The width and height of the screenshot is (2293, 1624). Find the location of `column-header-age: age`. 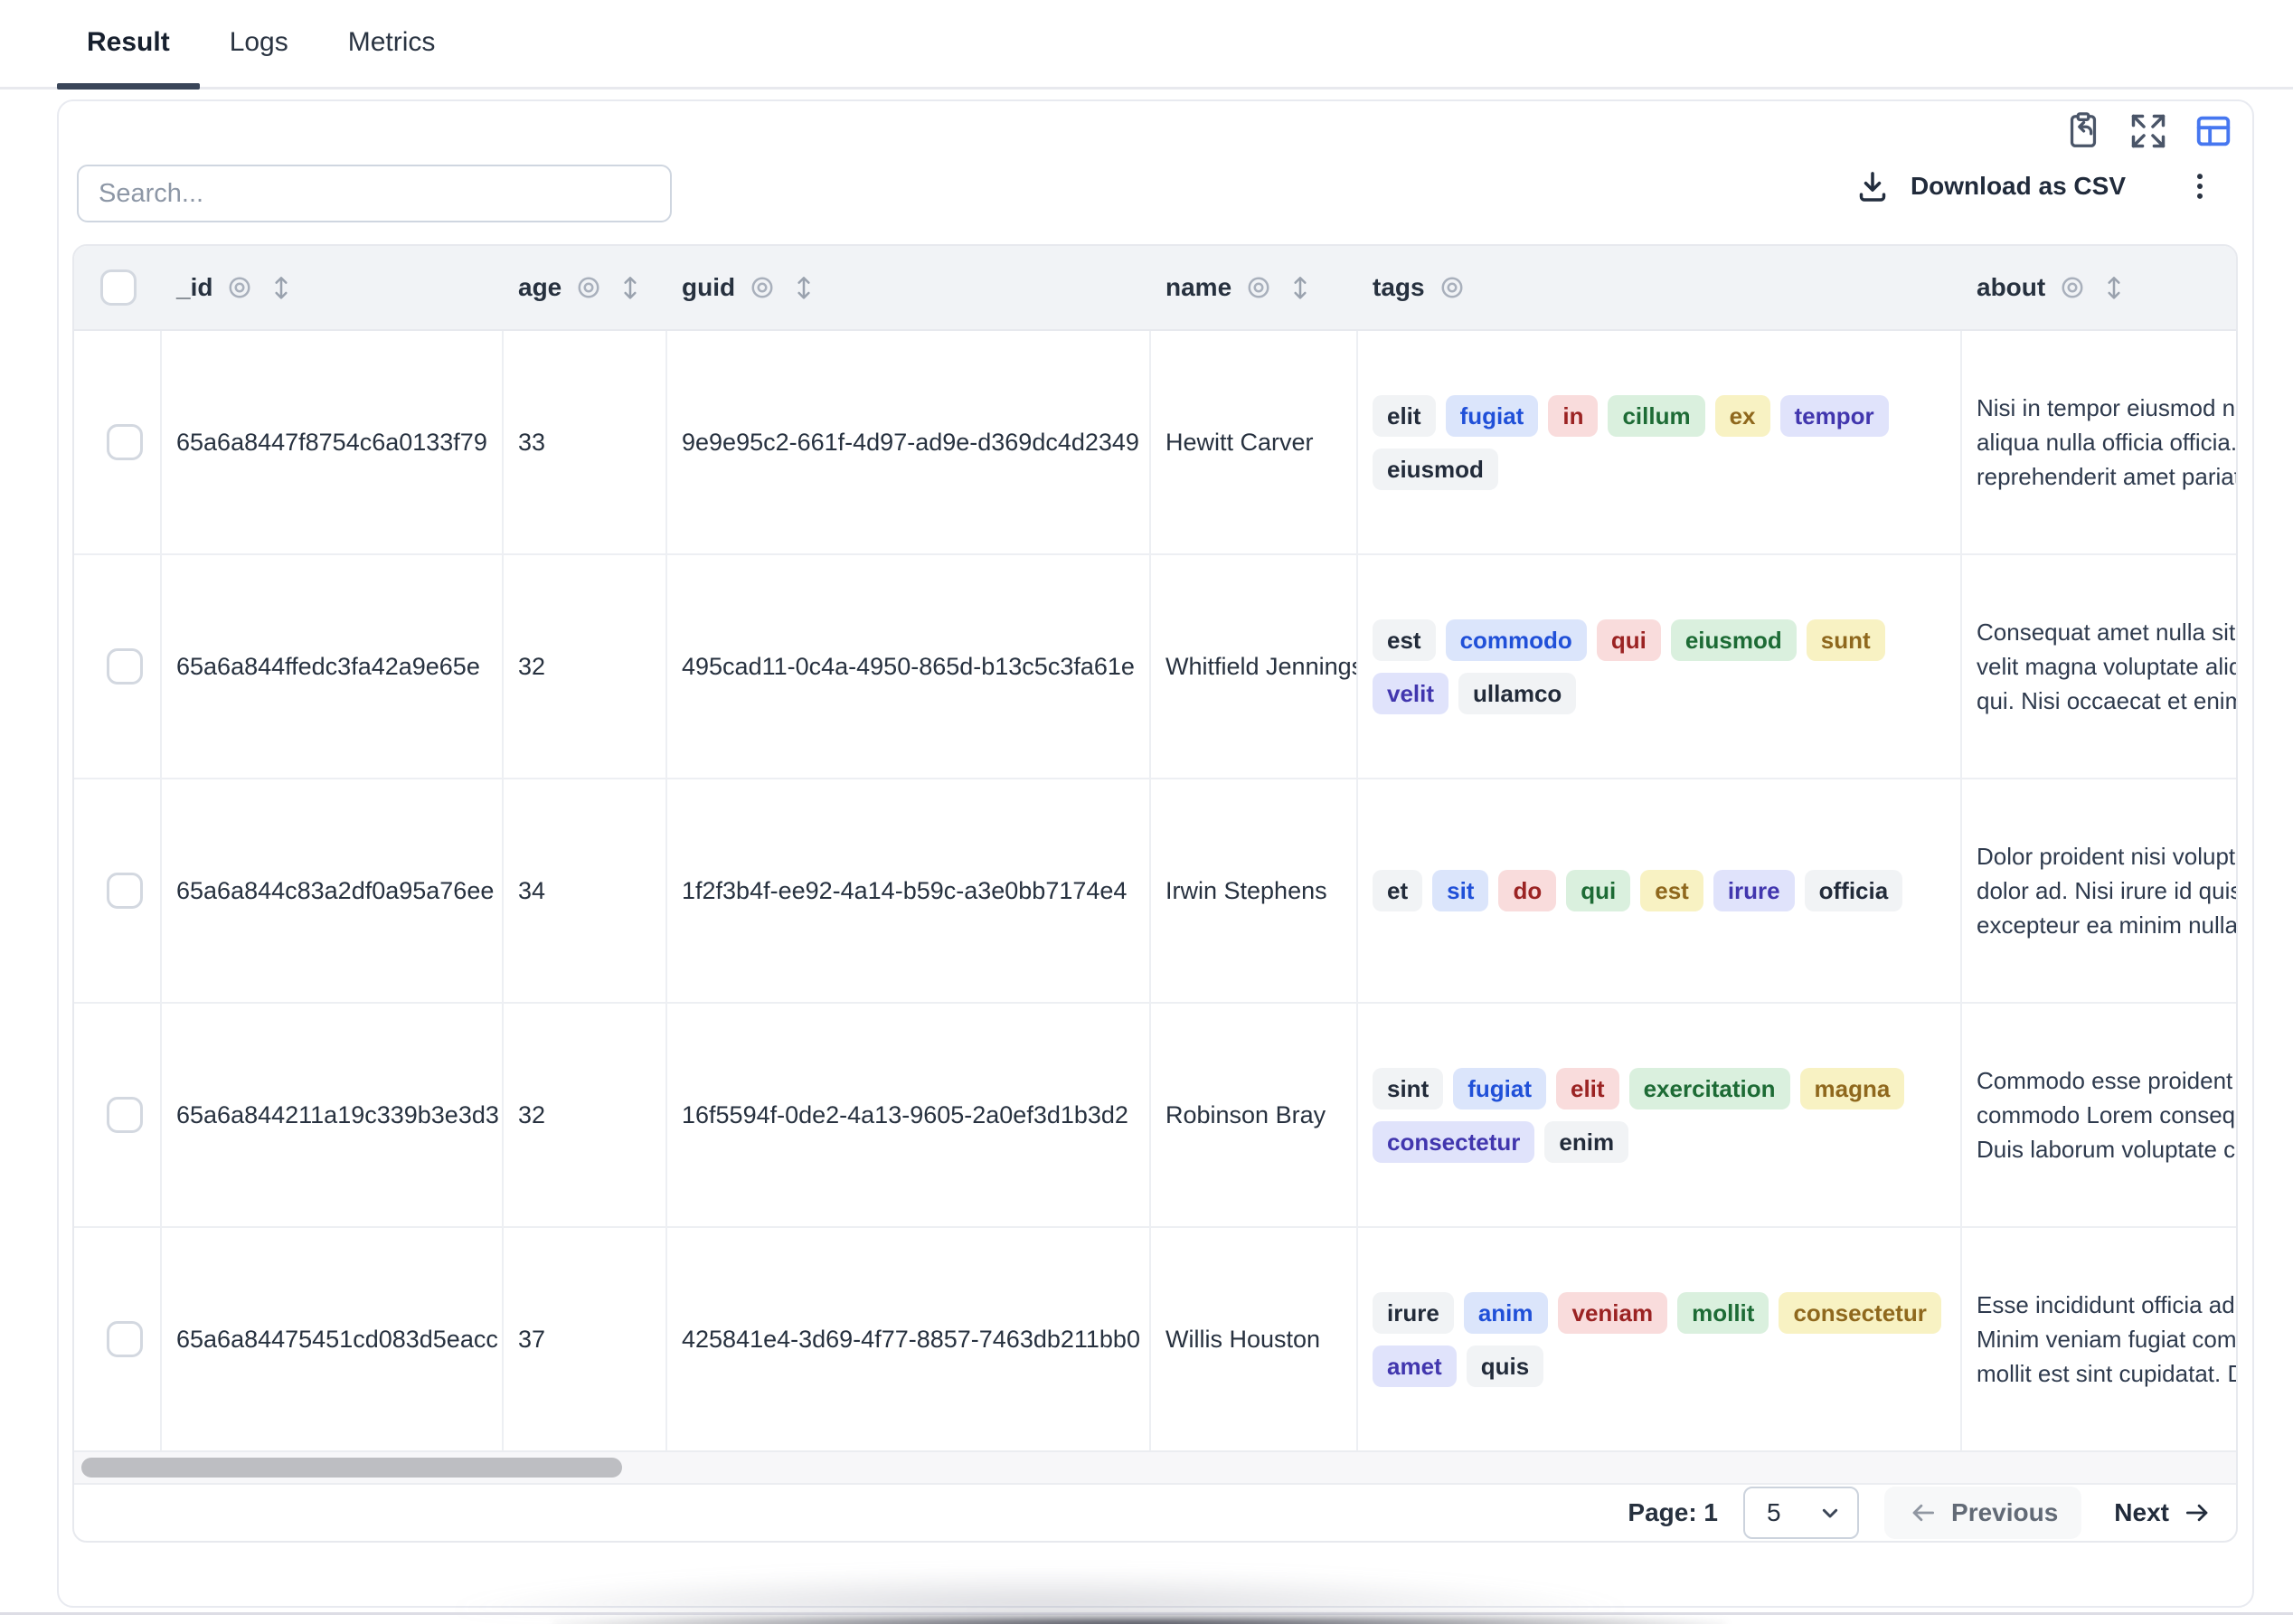

column-header-age: age is located at coordinates (586, 288).